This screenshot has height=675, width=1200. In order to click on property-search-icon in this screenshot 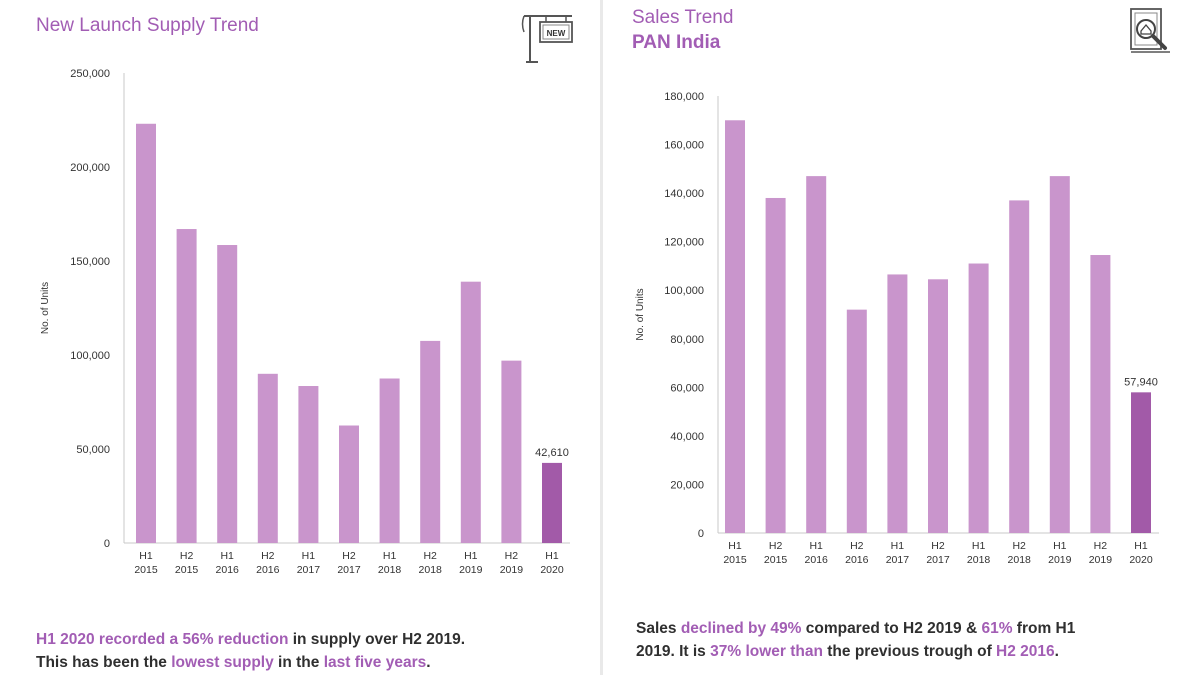, I will do `click(1152, 30)`.